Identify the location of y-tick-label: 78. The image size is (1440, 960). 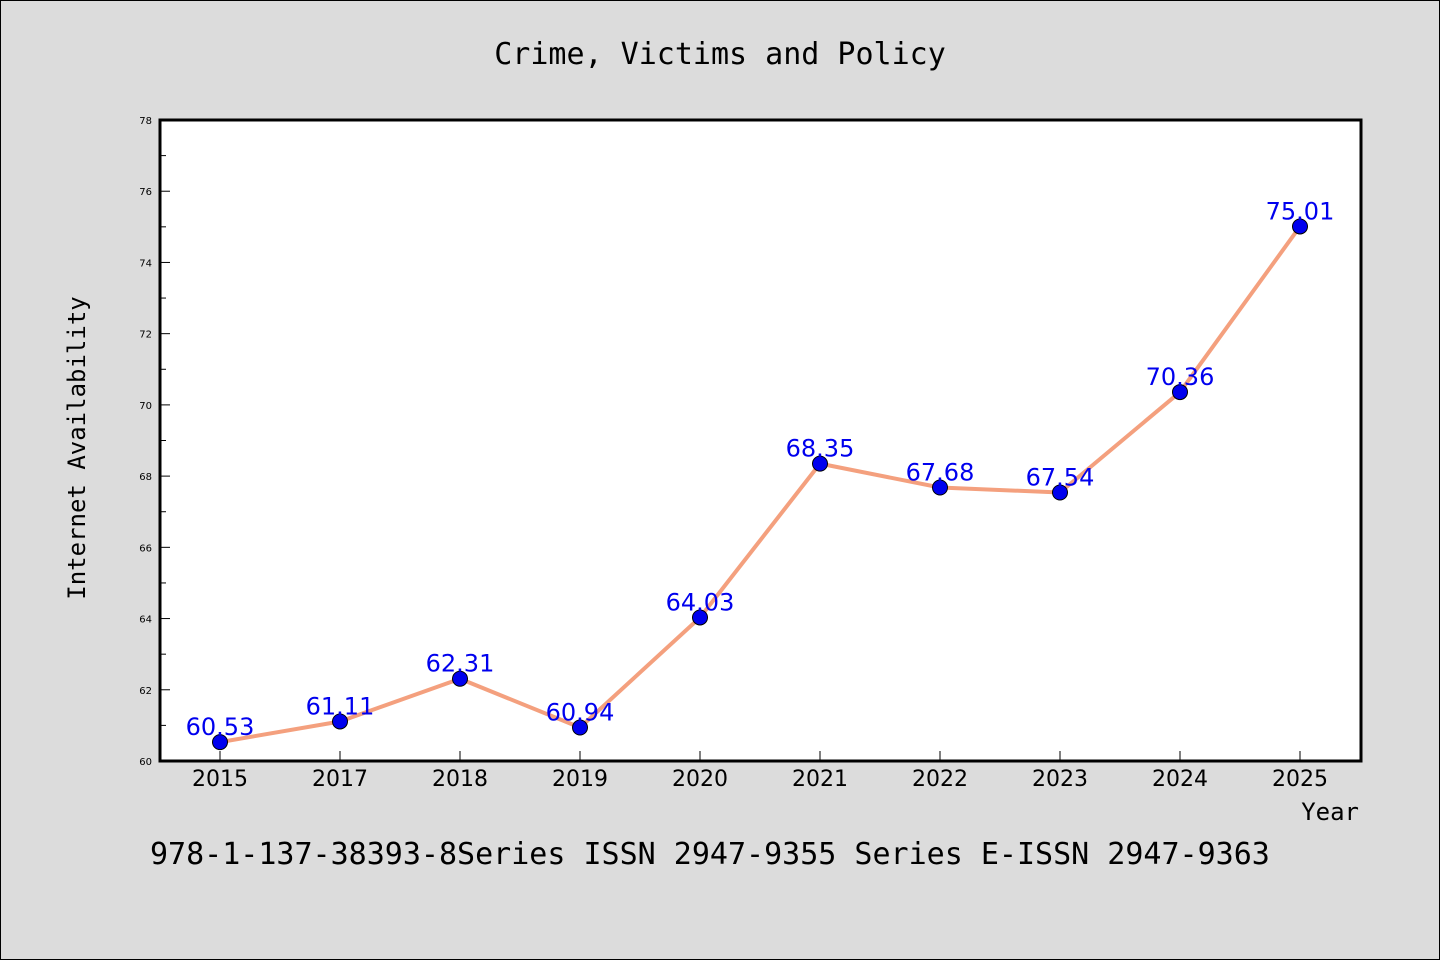
(145, 121).